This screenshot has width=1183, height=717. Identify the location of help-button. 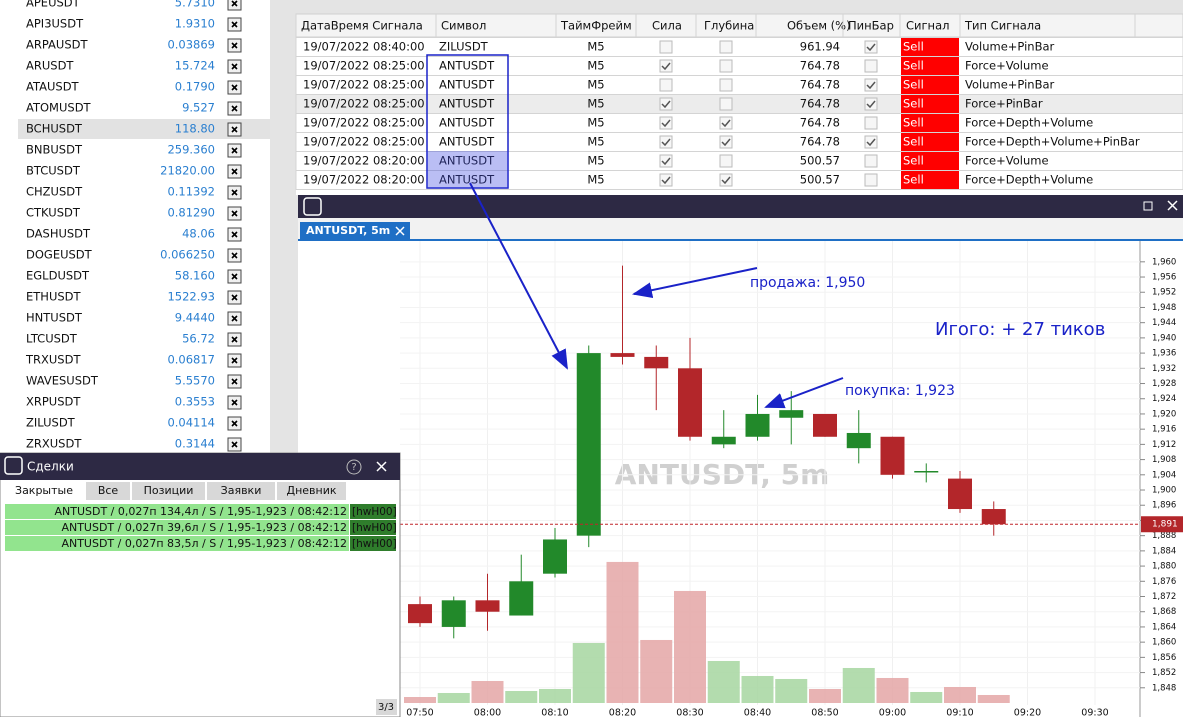
(354, 467).